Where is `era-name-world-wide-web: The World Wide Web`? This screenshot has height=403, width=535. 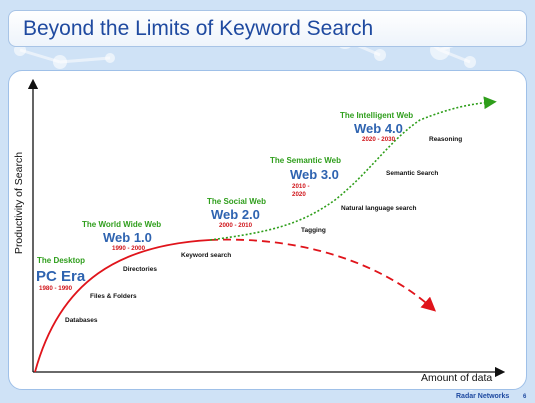 era-name-world-wide-web: The World Wide Web is located at coordinates (121, 224).